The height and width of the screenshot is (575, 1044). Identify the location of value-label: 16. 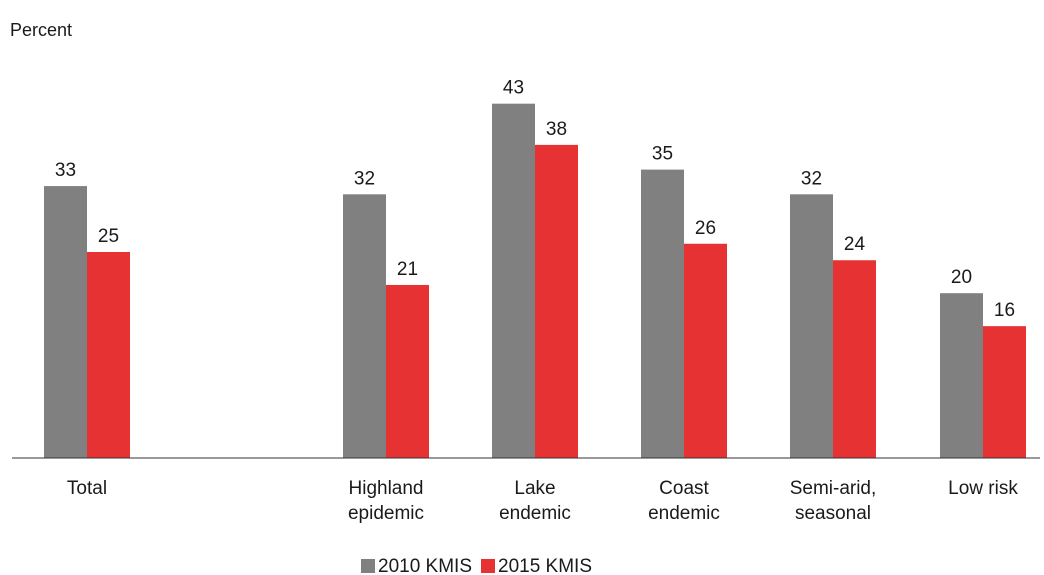
(1004, 310).